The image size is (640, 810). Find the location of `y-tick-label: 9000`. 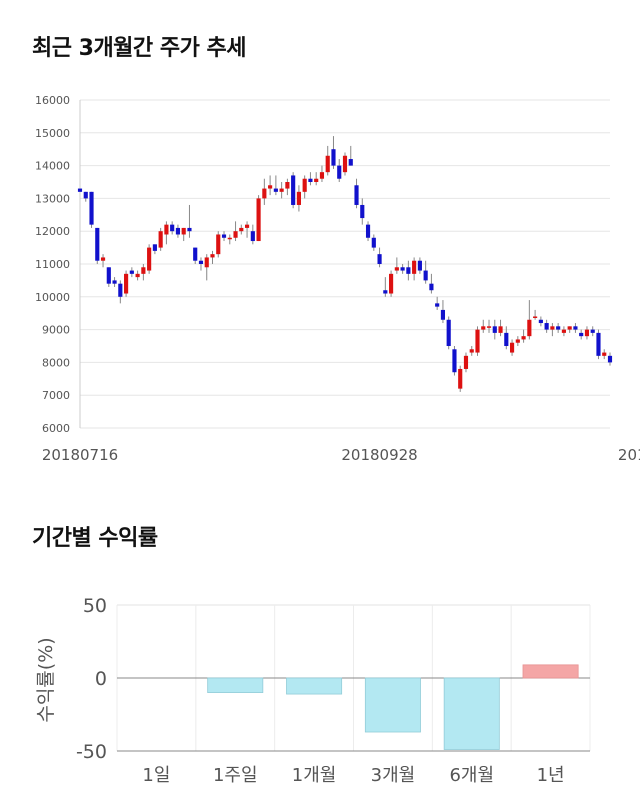

y-tick-label: 9000 is located at coordinates (56, 330).